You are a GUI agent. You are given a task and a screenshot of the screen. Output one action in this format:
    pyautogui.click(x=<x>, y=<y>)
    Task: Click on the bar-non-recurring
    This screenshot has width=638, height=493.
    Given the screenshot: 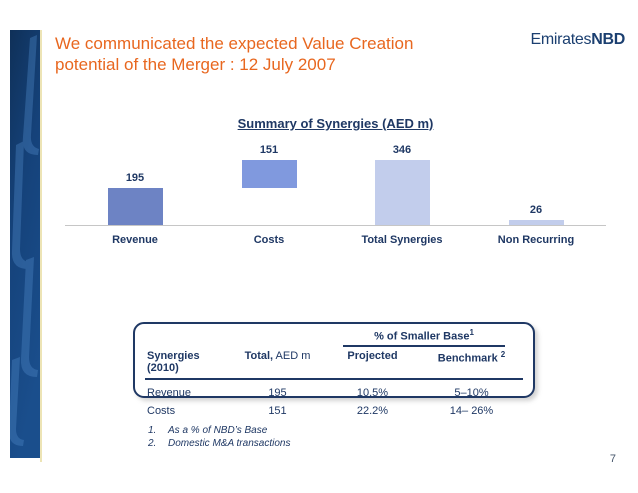 What is the action you would take?
    pyautogui.click(x=536, y=222)
    